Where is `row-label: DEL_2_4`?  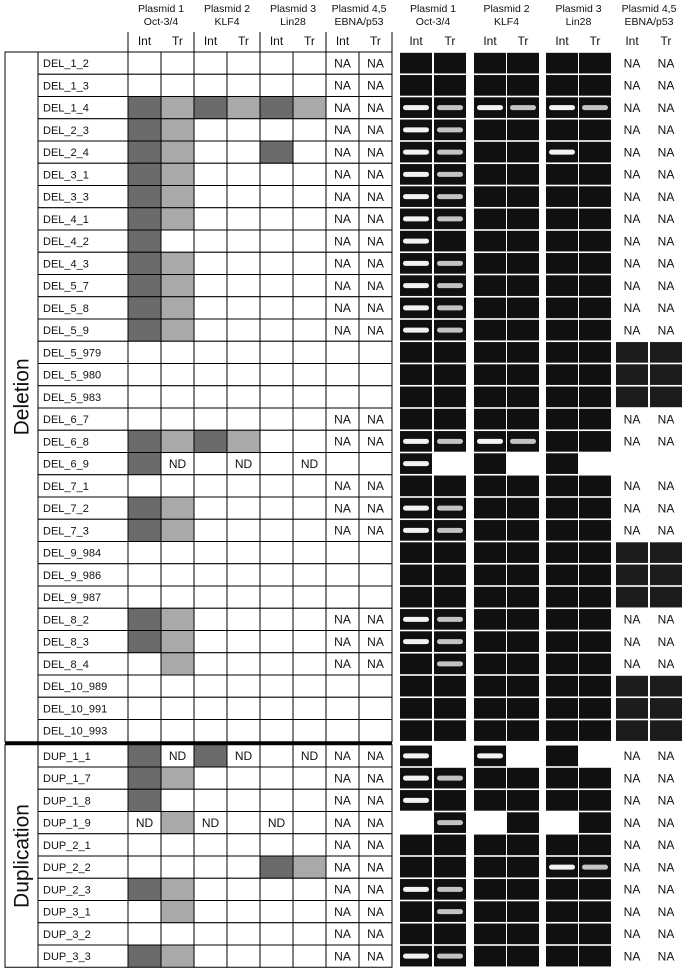
row-label: DEL_2_4 is located at coordinates (66, 153).